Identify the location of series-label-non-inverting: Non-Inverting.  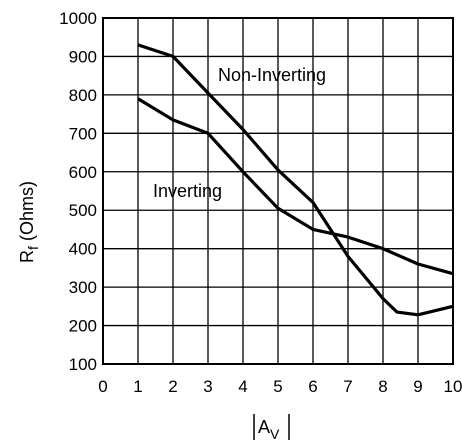
(272, 75).